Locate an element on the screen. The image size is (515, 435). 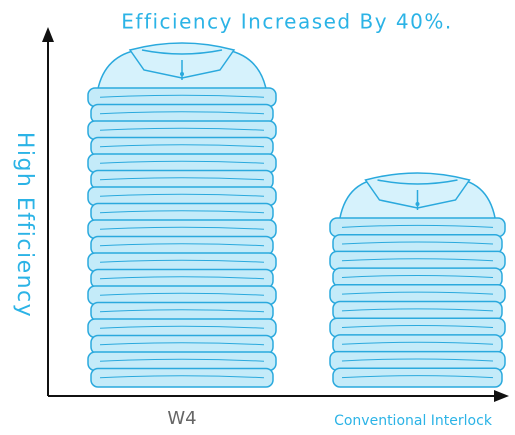
stack-label: W4 is located at coordinates (181, 418).